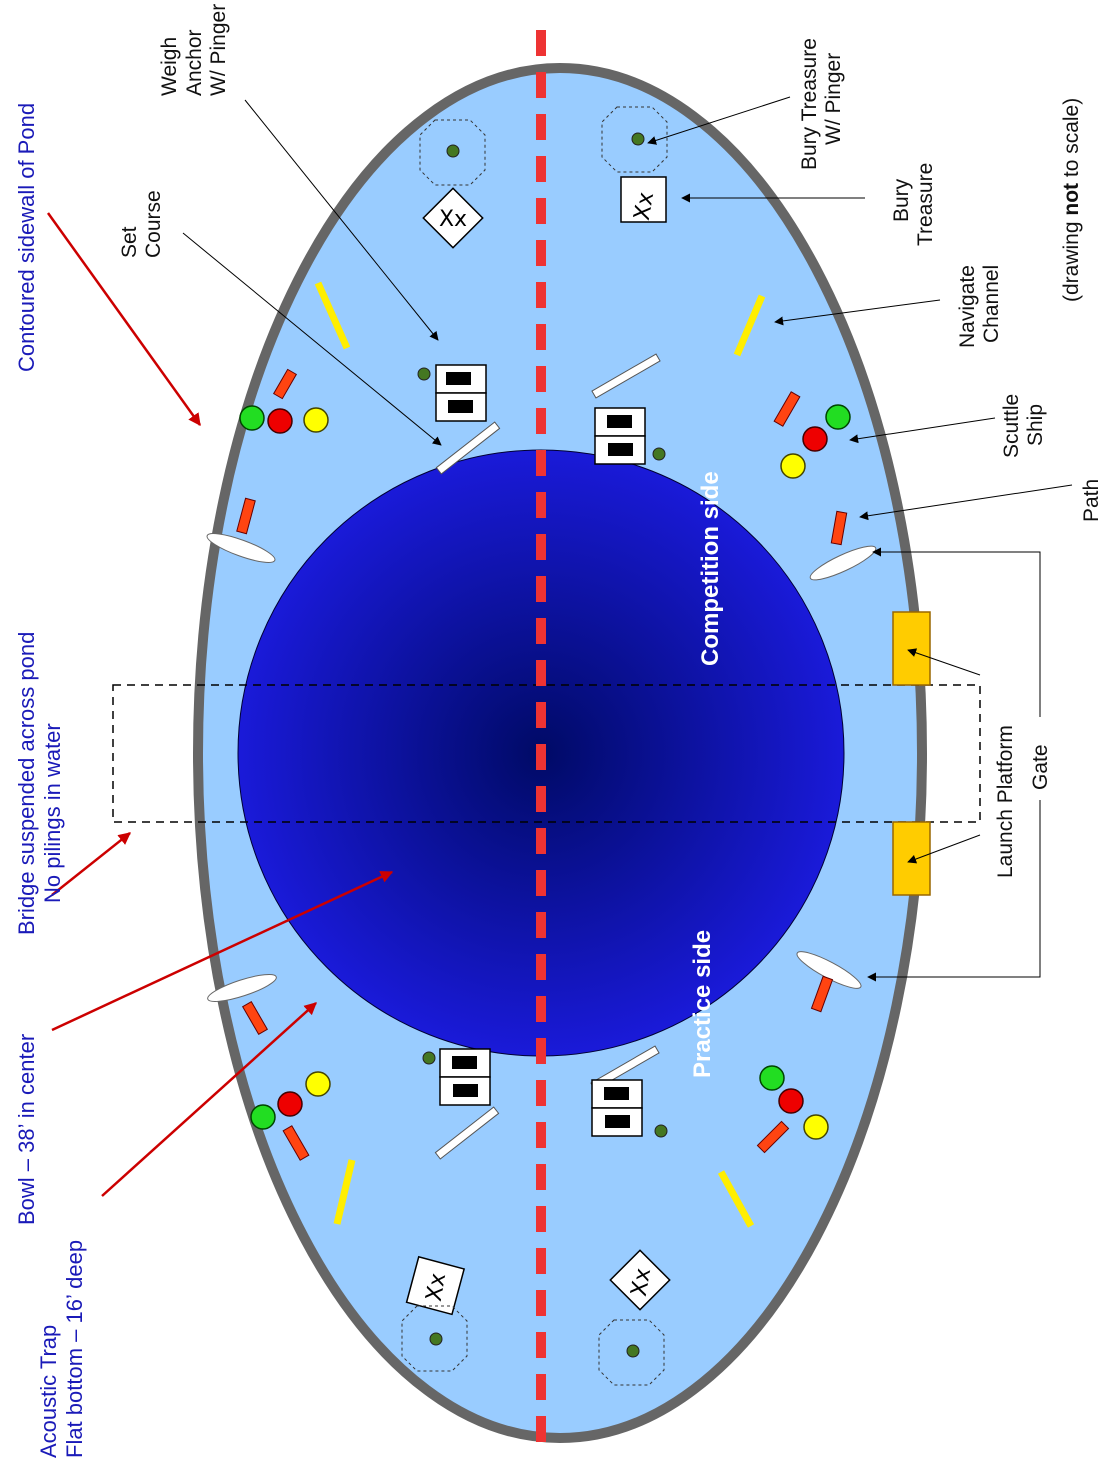 The width and height of the screenshot is (1103, 1462). What do you see at coordinates (1091, 500) in the screenshot?
I see `label-path: Path` at bounding box center [1091, 500].